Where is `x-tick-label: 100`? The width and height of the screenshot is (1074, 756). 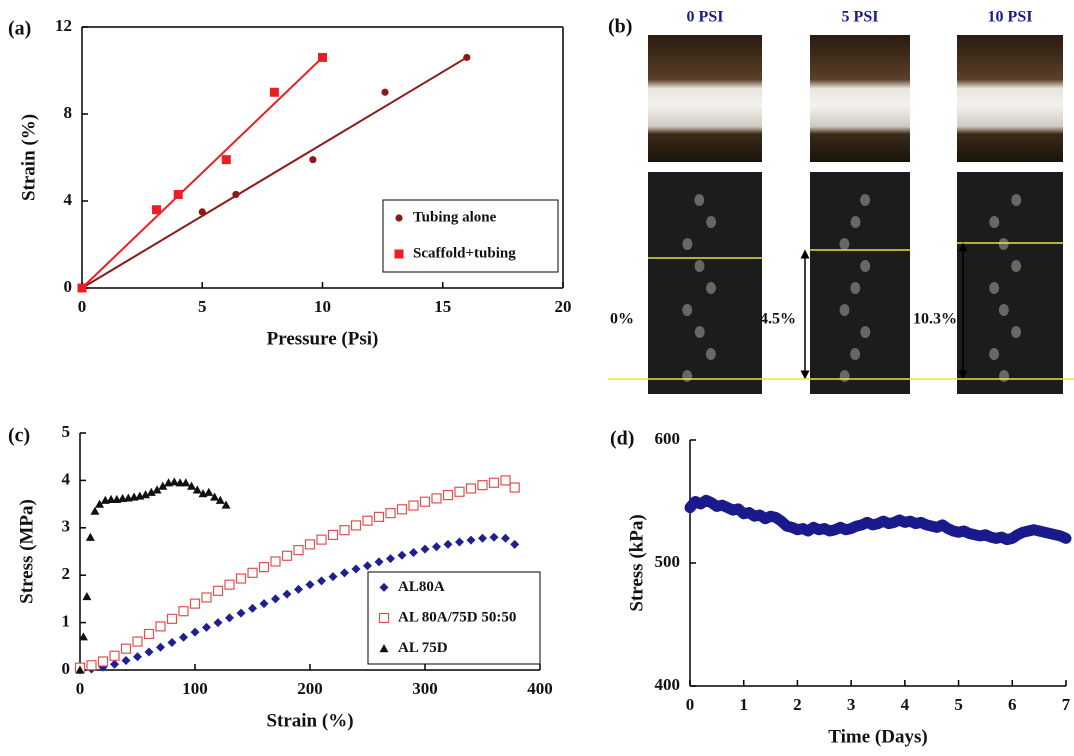 x-tick-label: 100 is located at coordinates (195, 688).